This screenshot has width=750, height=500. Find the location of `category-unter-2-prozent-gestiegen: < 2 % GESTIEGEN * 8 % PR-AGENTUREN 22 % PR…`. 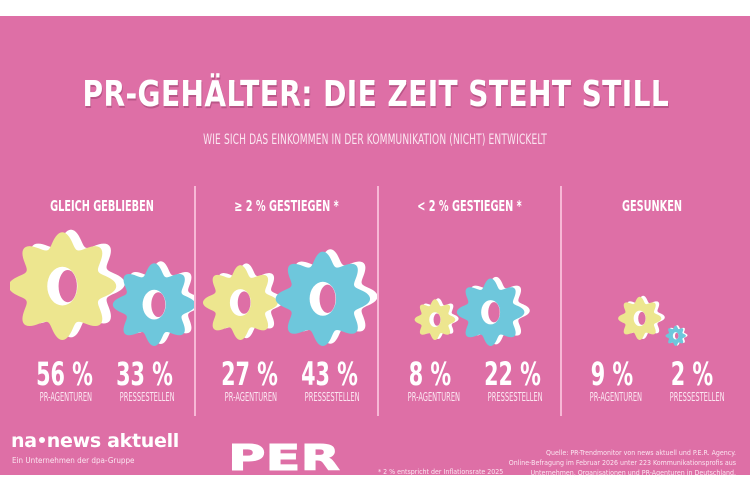

category-unter-2-prozent-gestiegen: < 2 % GESTIEGEN * 8 % PR-AGENTUREN 22 % PR… is located at coordinates (469, 301).